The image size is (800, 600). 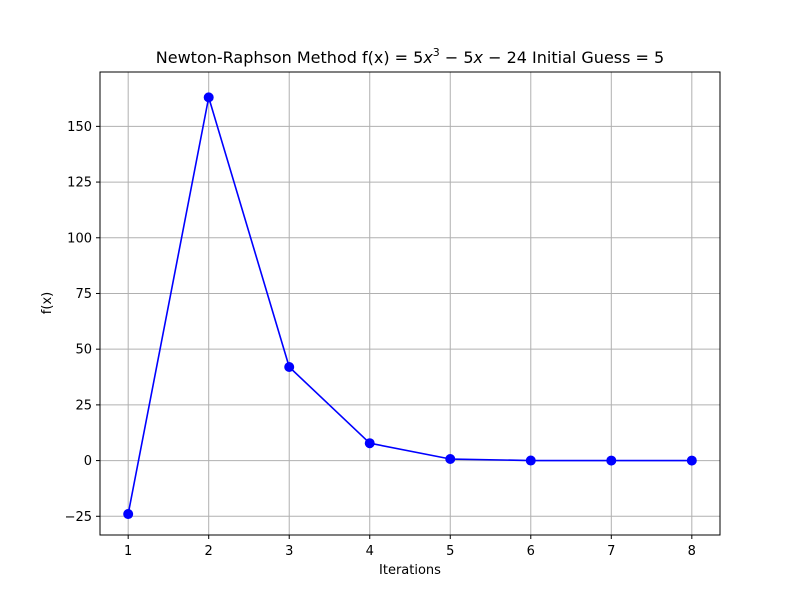 I want to click on x-tick-label: 1, so click(x=128, y=551).